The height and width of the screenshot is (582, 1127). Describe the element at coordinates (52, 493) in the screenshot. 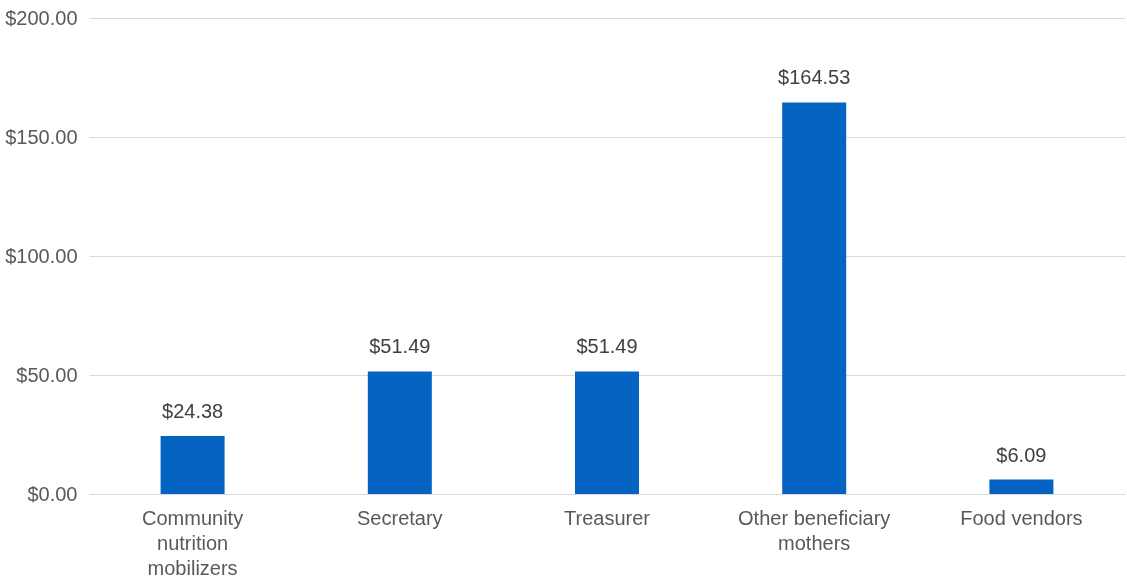

I see `y-tick-label: $0.00` at that location.